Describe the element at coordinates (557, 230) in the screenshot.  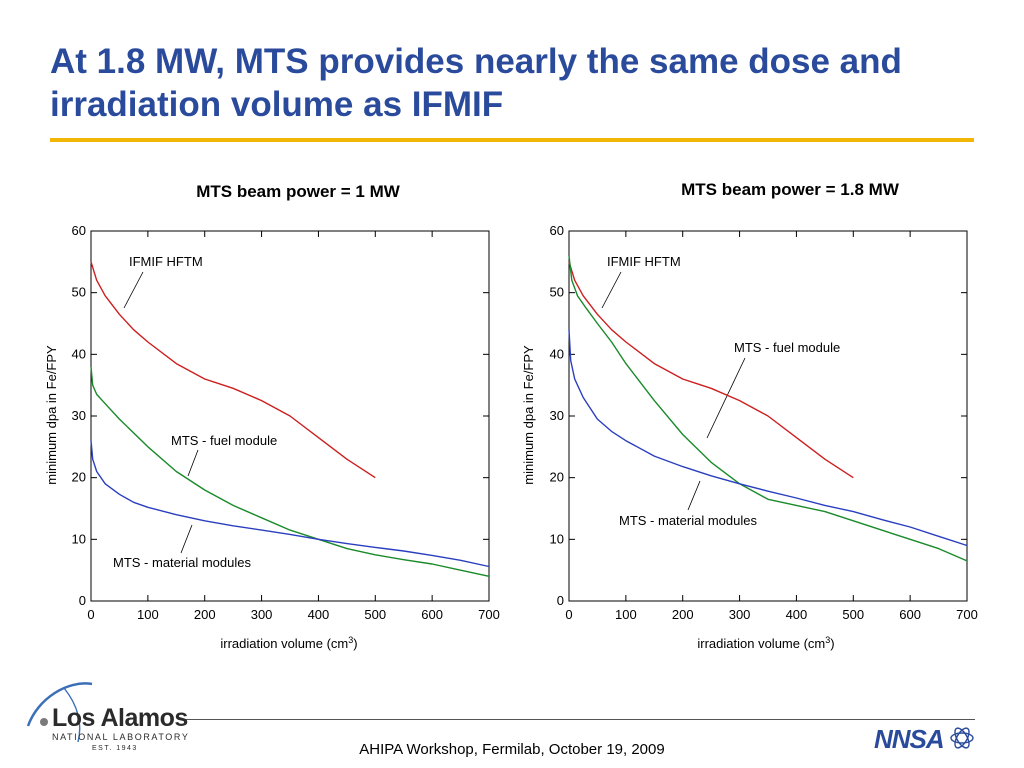
I see `chart-2-ytick-label: 60` at that location.